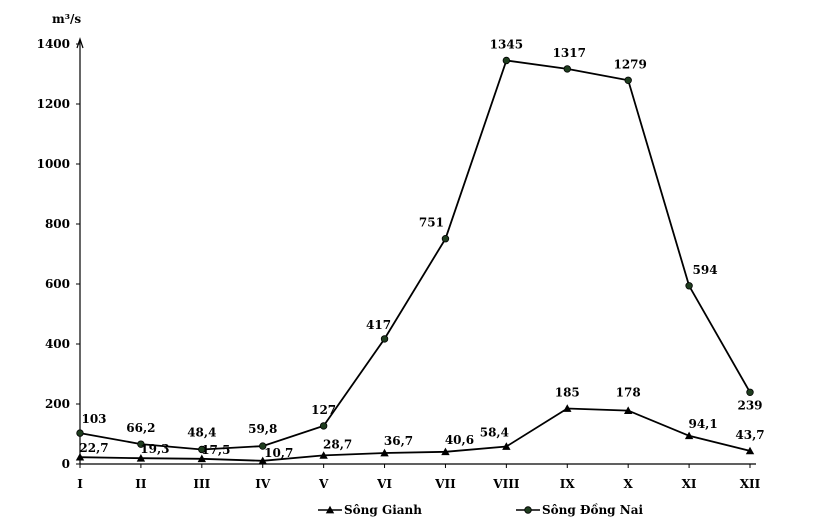  What do you see at coordinates (506, 45) in the screenshot?
I see `song-dong-nai-data-label: 1345` at bounding box center [506, 45].